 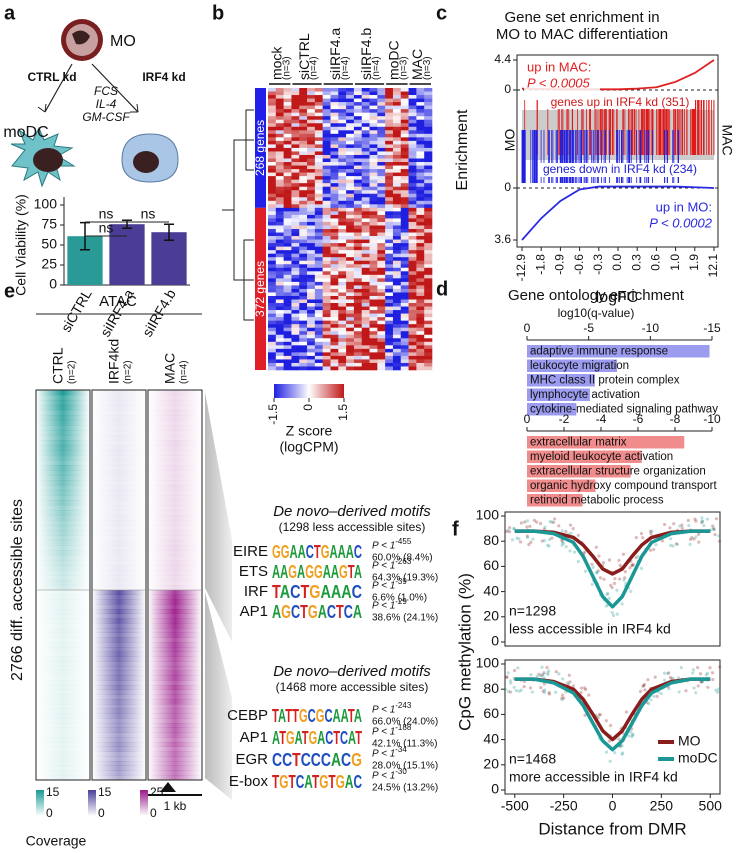 What do you see at coordinates (675, 262) in the screenshot?
I see `x-tick-label: 1.0` at bounding box center [675, 262].